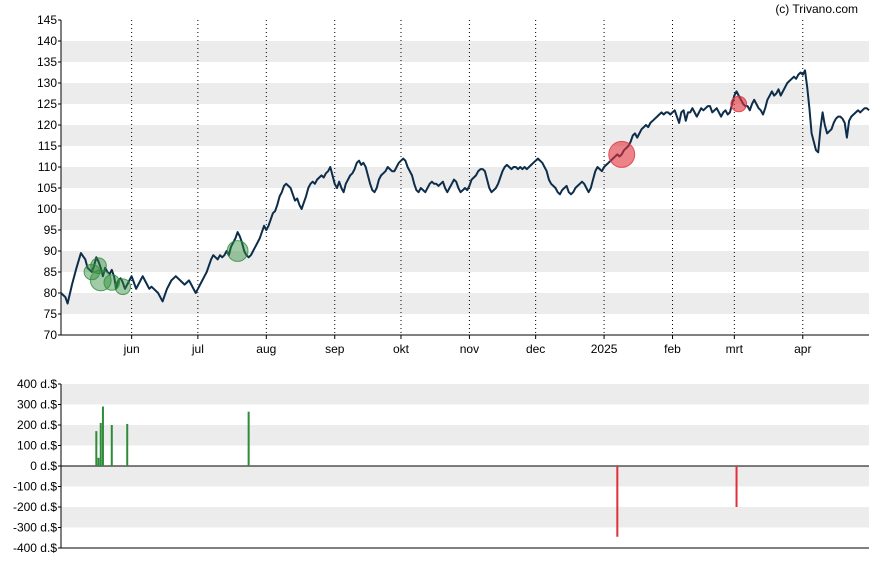  I want to click on x-tick-label: feb, so click(672, 349).